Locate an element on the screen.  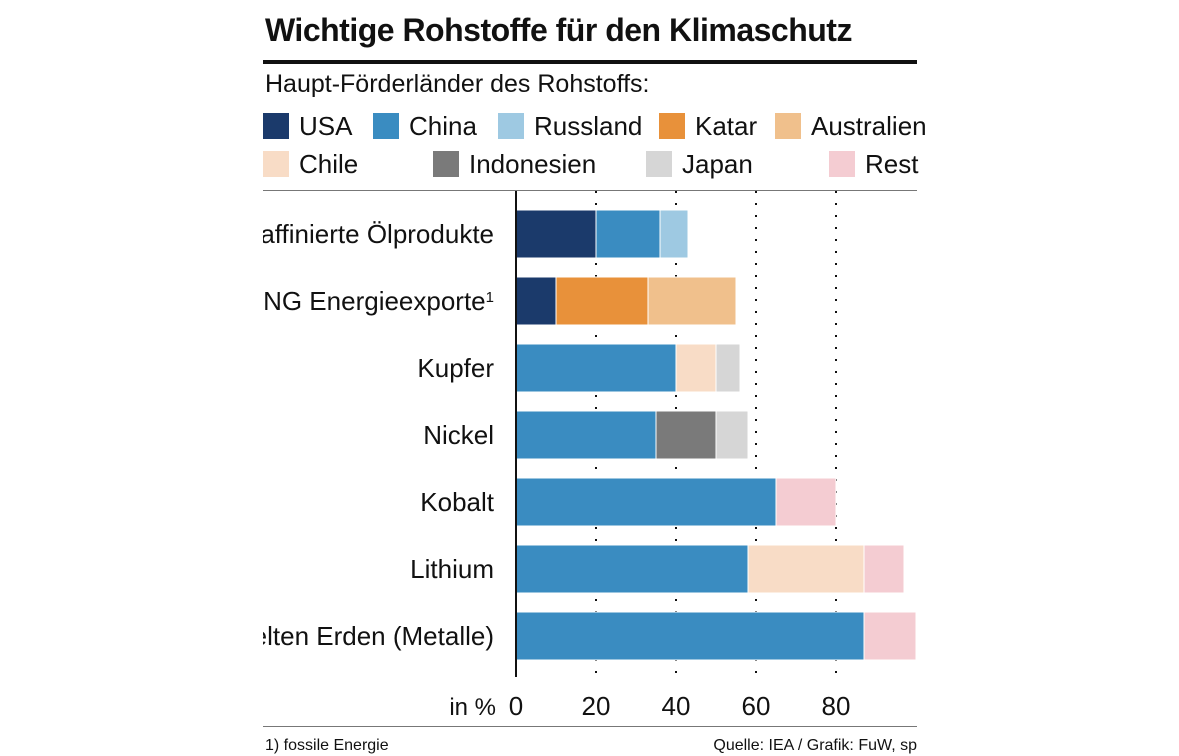
legend-swatch-indonesien is located at coordinates (446, 164).